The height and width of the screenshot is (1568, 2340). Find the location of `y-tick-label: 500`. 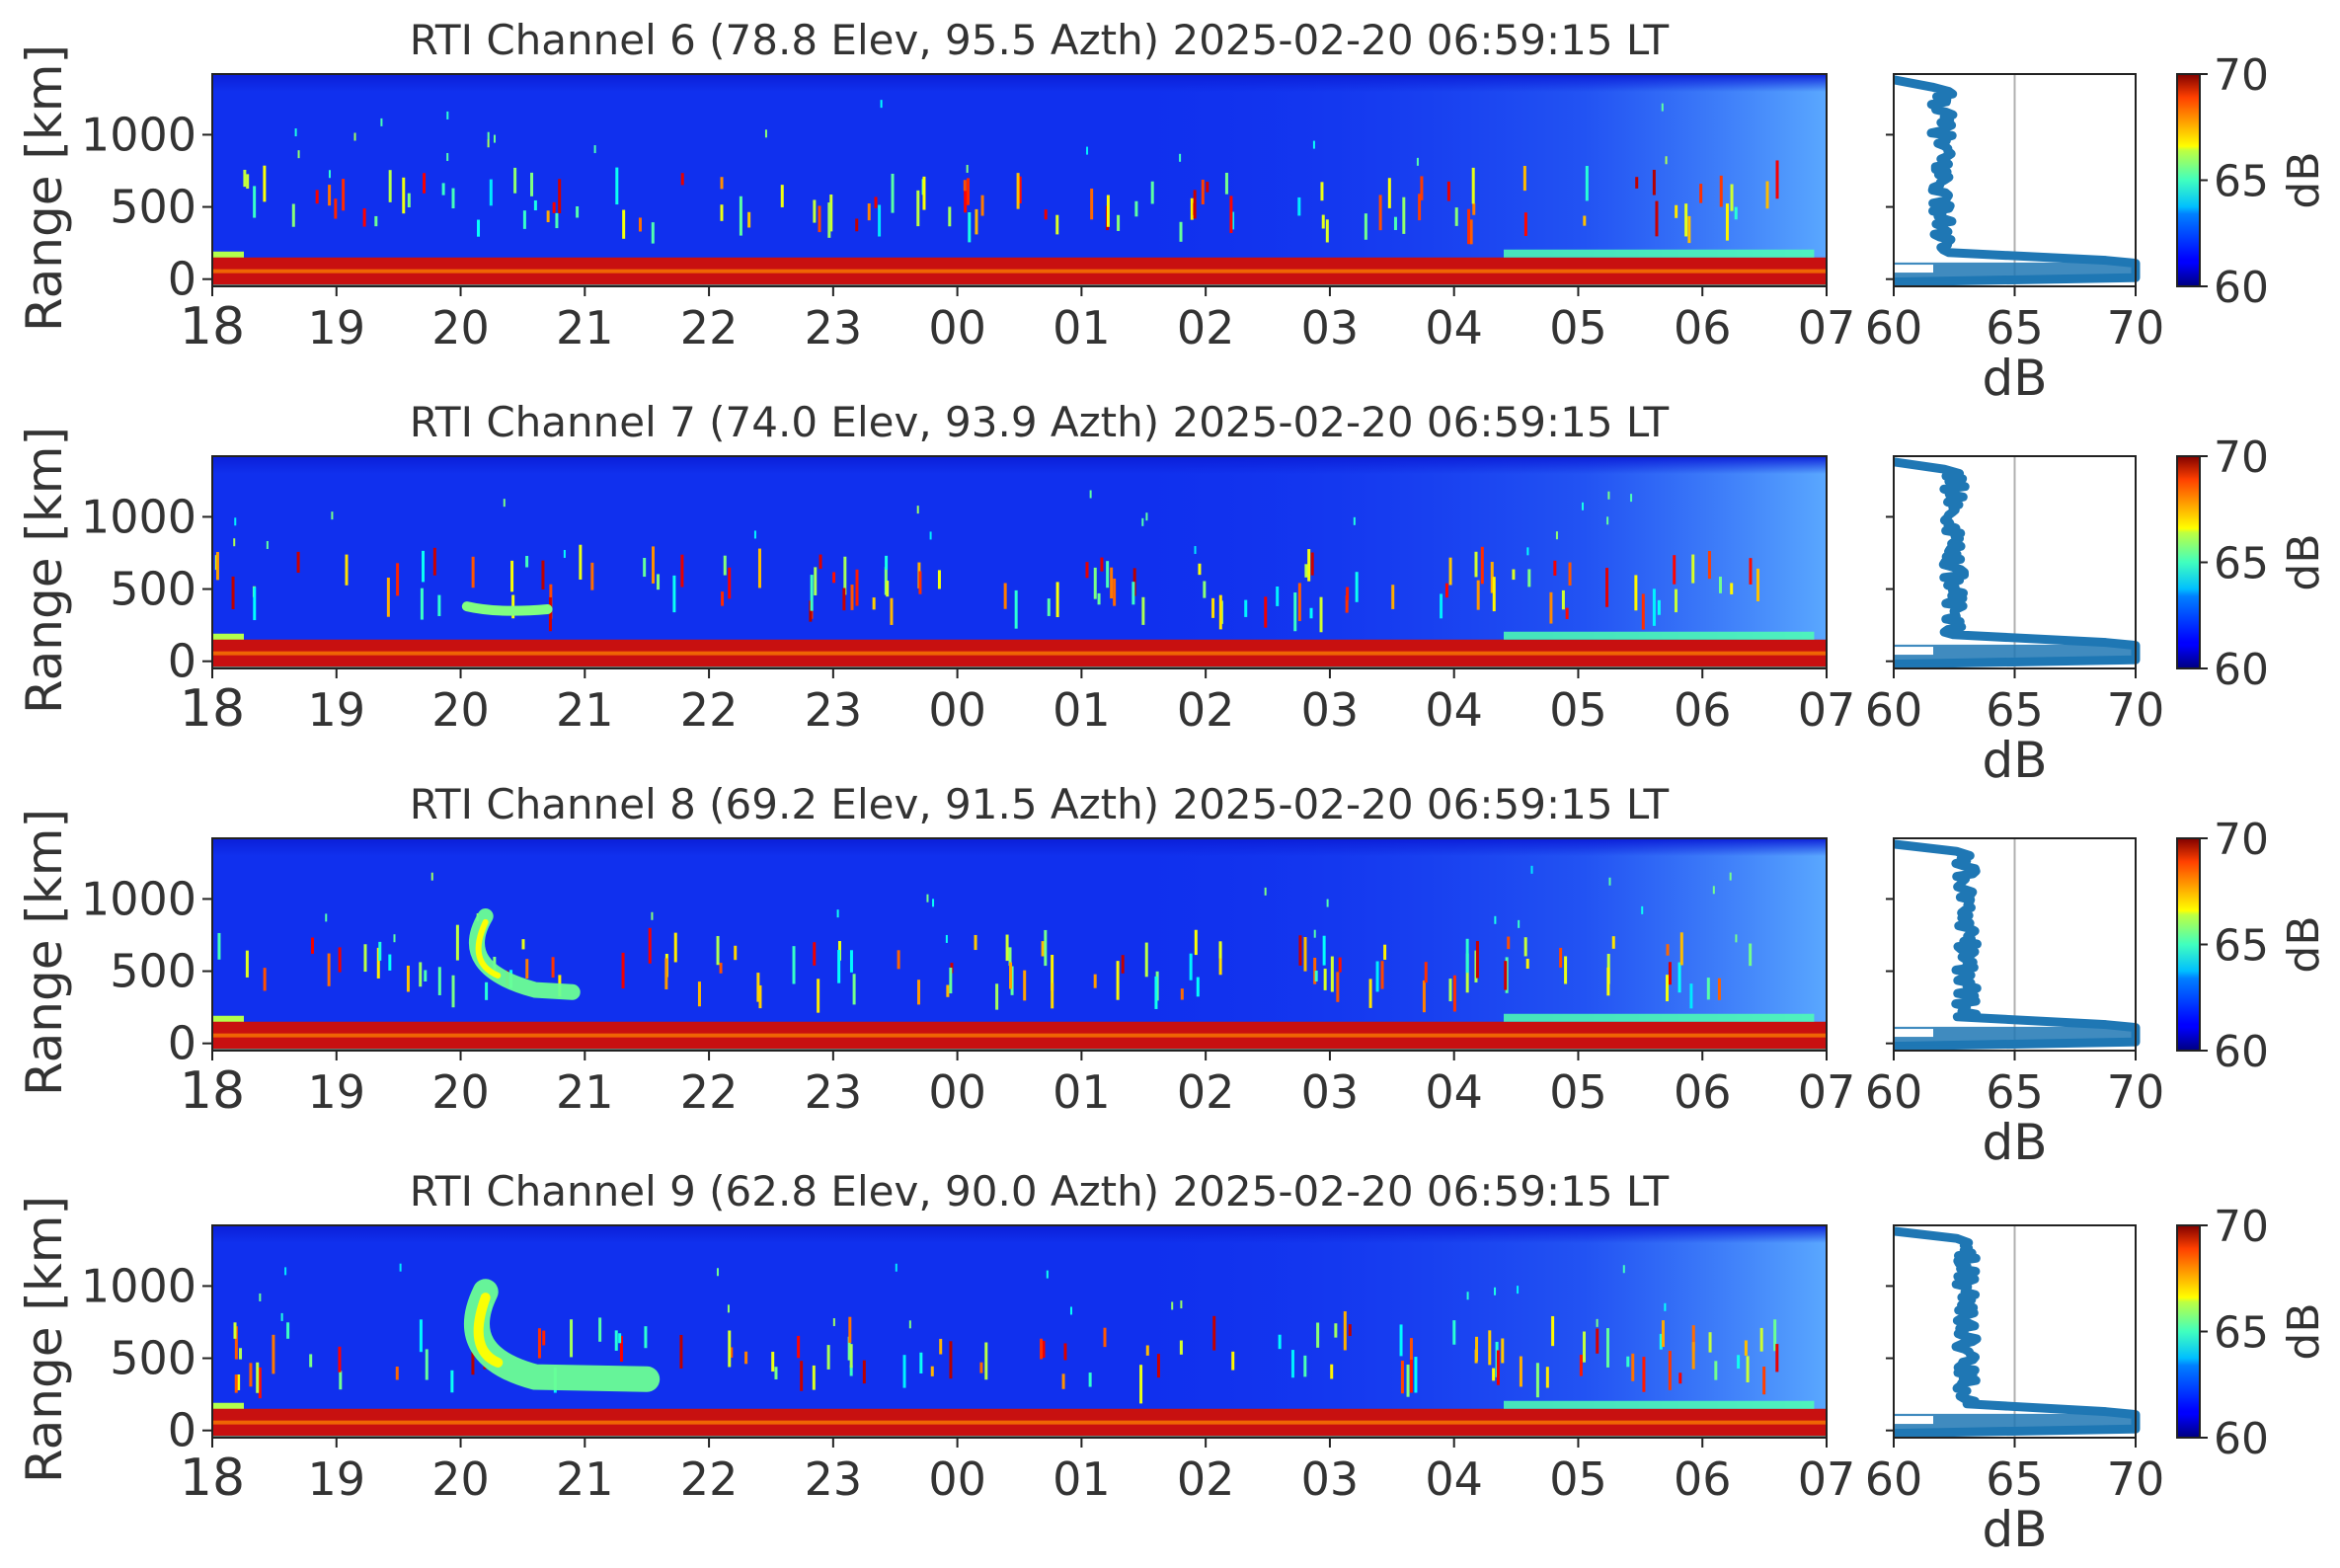

y-tick-label: 500 is located at coordinates (153, 208).